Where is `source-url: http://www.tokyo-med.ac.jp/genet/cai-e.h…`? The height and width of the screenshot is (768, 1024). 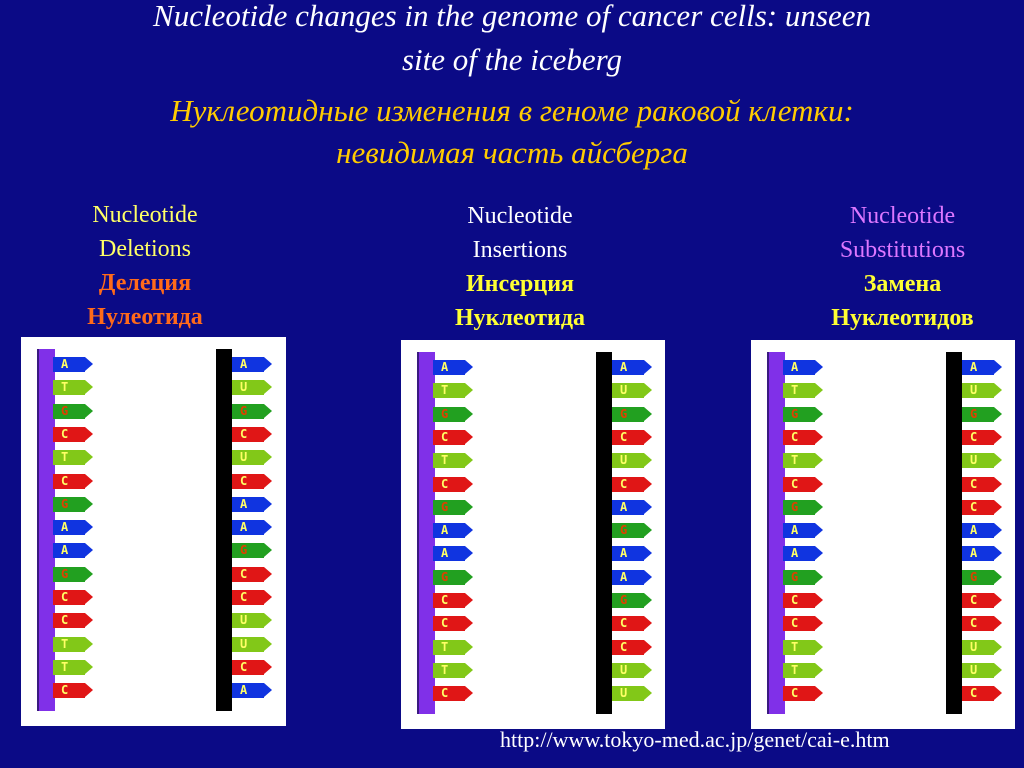 source-url: http://www.tokyo-med.ac.jp/genet/cai-e.h… is located at coordinates (695, 739).